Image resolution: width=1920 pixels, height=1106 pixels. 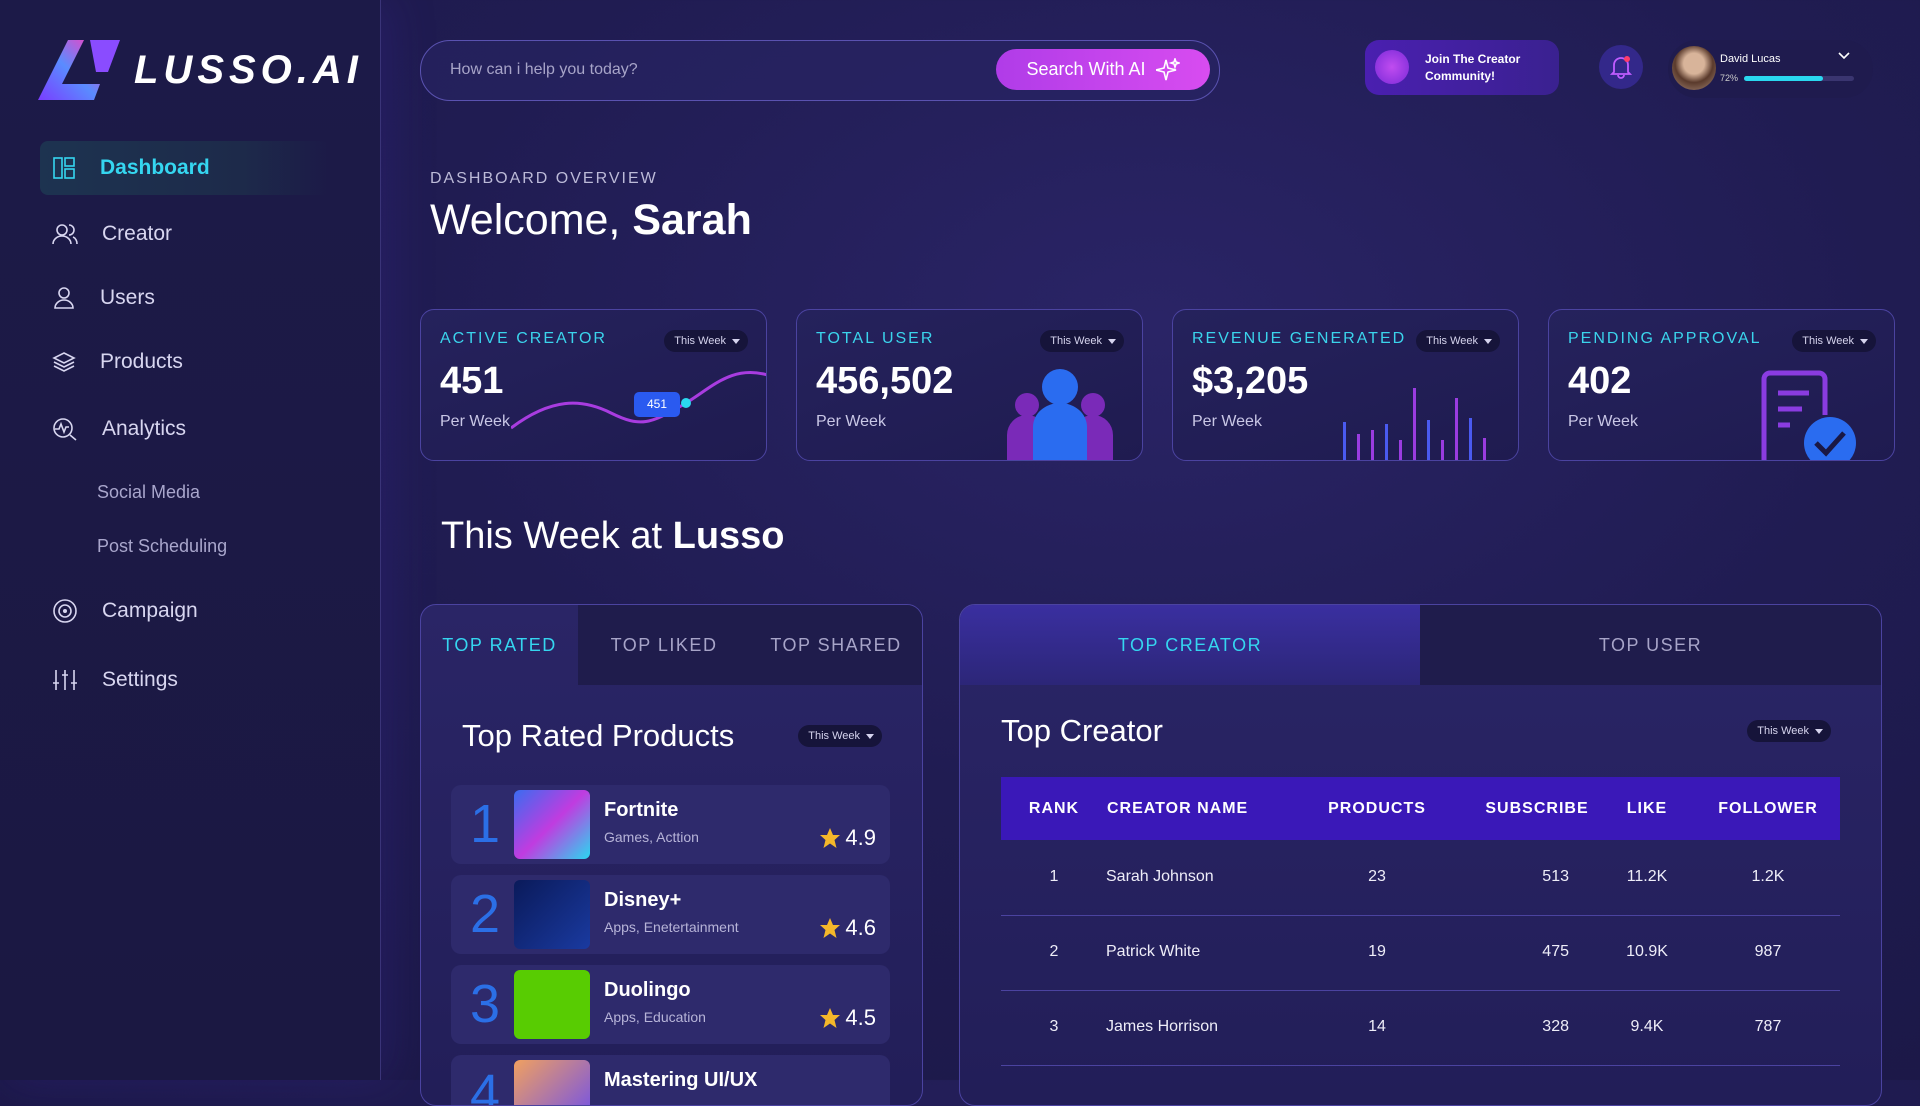 I want to click on profile-name: David Lucas, so click(x=1750, y=59).